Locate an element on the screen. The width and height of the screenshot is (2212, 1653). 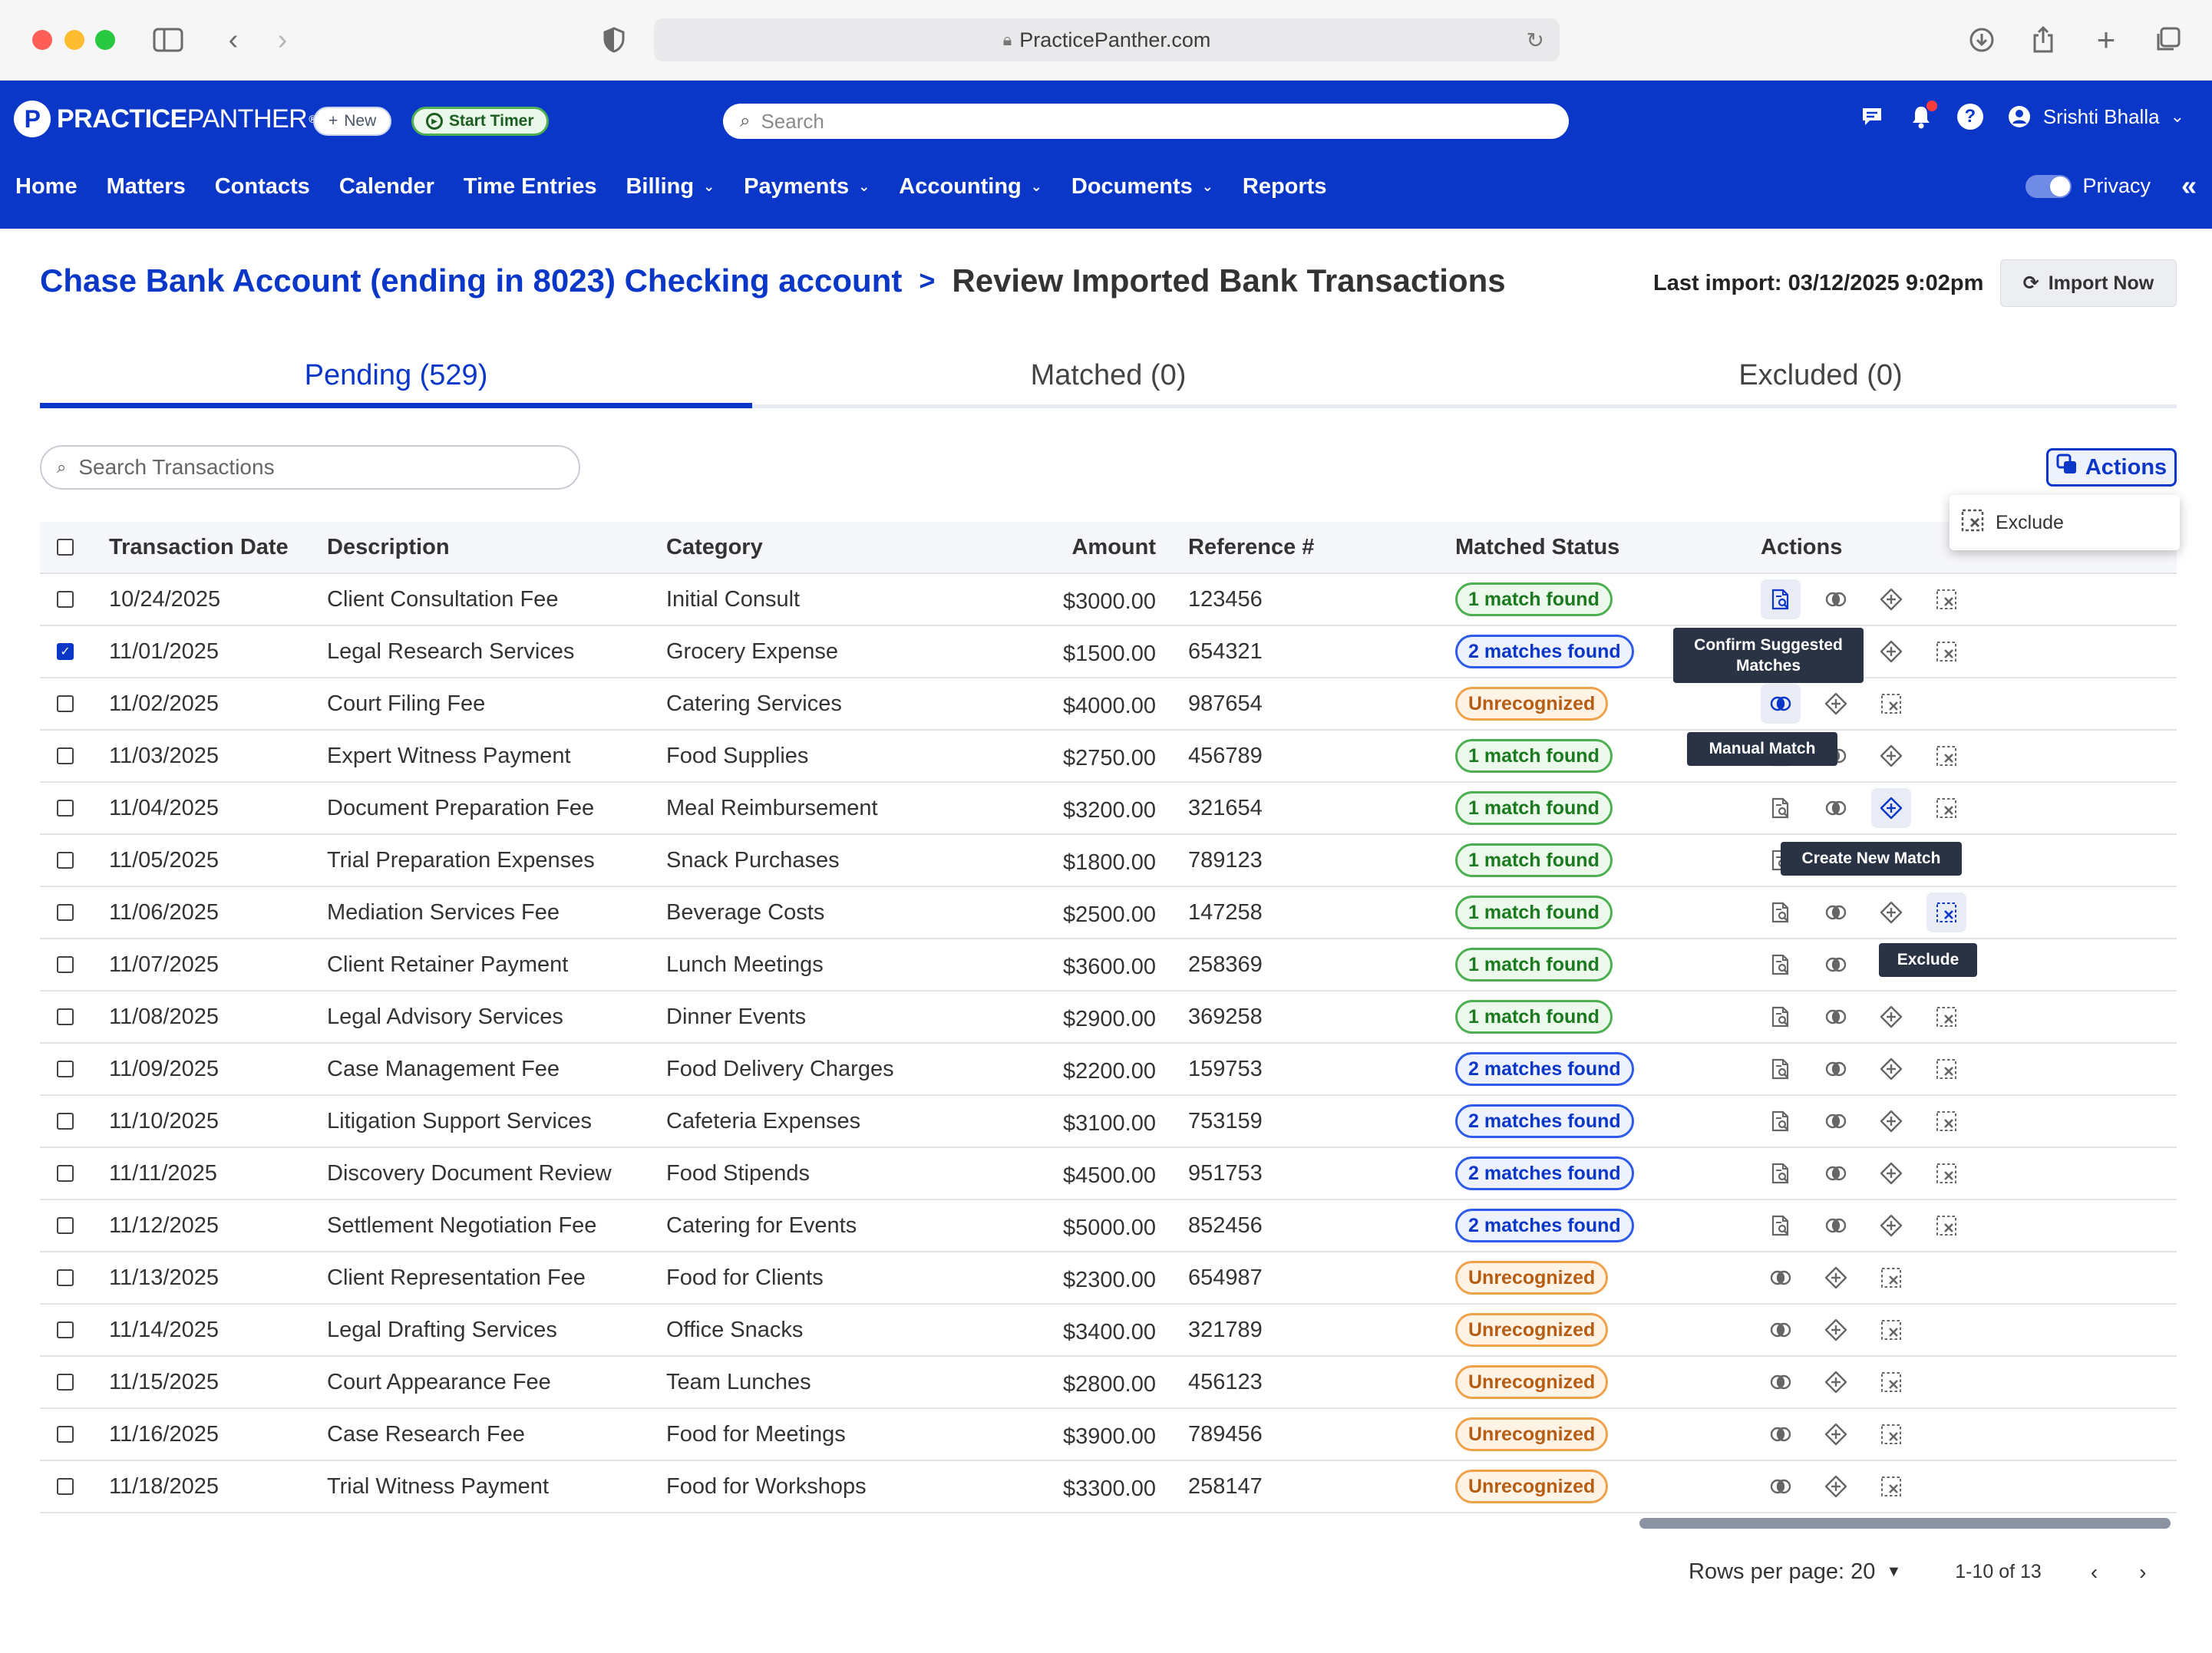
nav-item-matters: Matters is located at coordinates (146, 187).